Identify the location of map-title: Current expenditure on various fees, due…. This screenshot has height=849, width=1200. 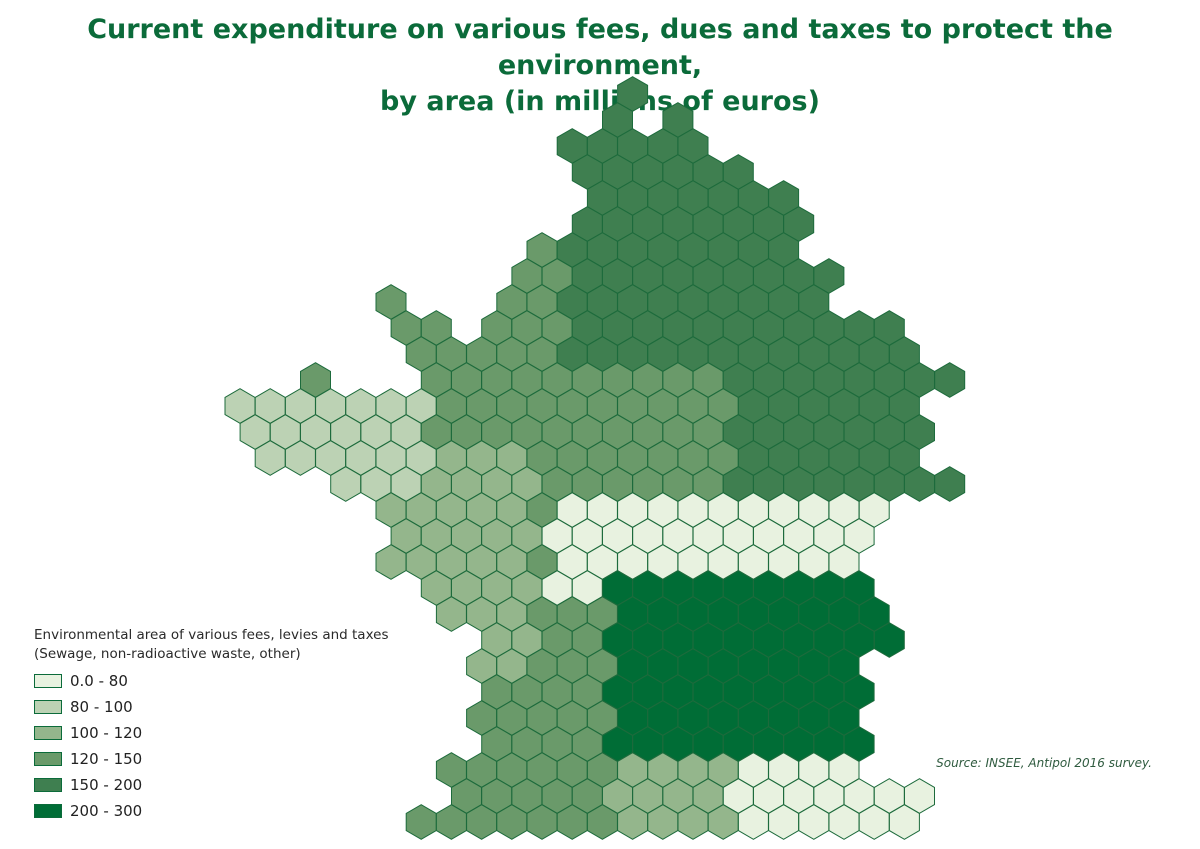
(600, 66).